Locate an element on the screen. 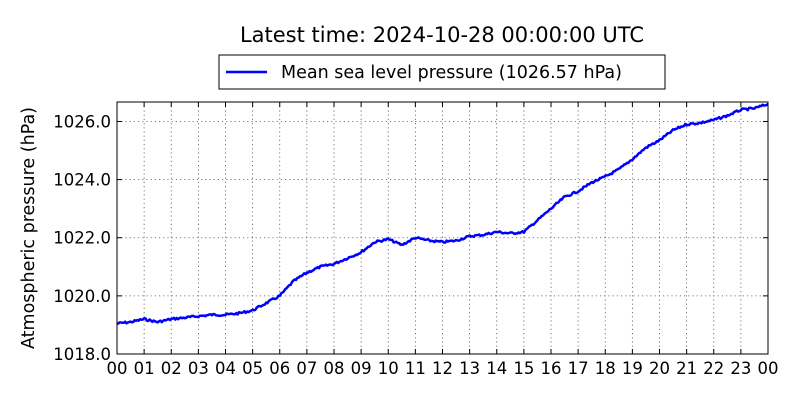 The height and width of the screenshot is (400, 800). x-tick-label: 01 is located at coordinates (144, 368).